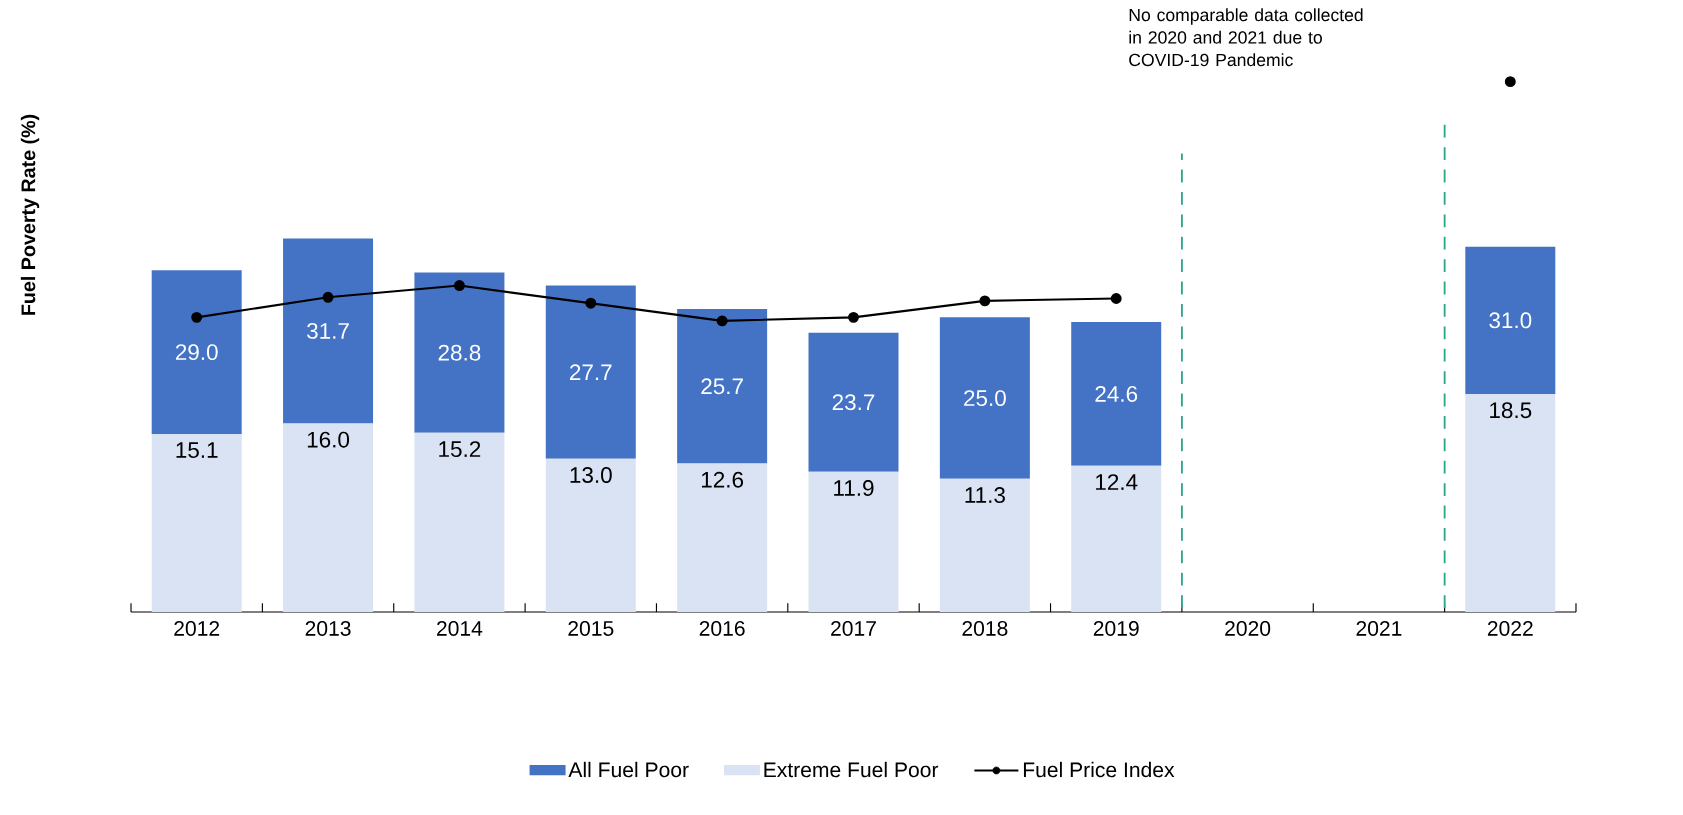 The height and width of the screenshot is (815, 1683). Describe the element at coordinates (1117, 482) in the screenshot. I see `data-label: 12.4` at that location.